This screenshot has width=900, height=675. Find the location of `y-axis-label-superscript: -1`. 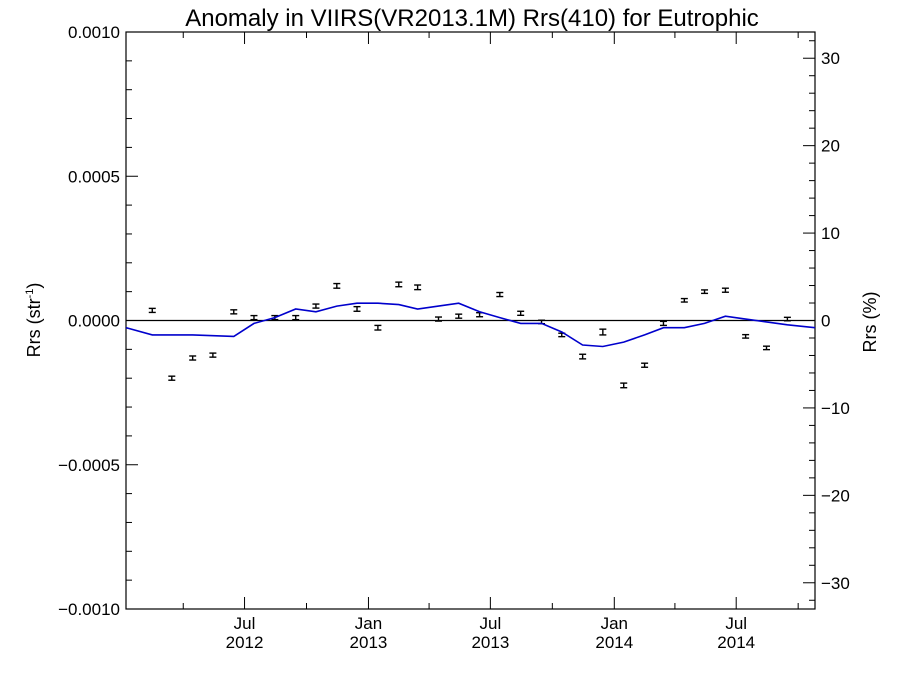

y-axis-label-superscript: -1 is located at coordinates (30, 294).